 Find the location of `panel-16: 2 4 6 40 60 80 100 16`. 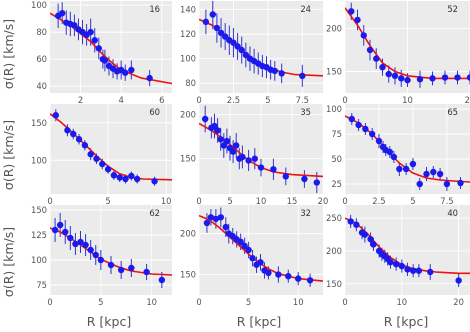

panel-16: 2 4 6 40 60 80 100 16 is located at coordinates (101, 52).